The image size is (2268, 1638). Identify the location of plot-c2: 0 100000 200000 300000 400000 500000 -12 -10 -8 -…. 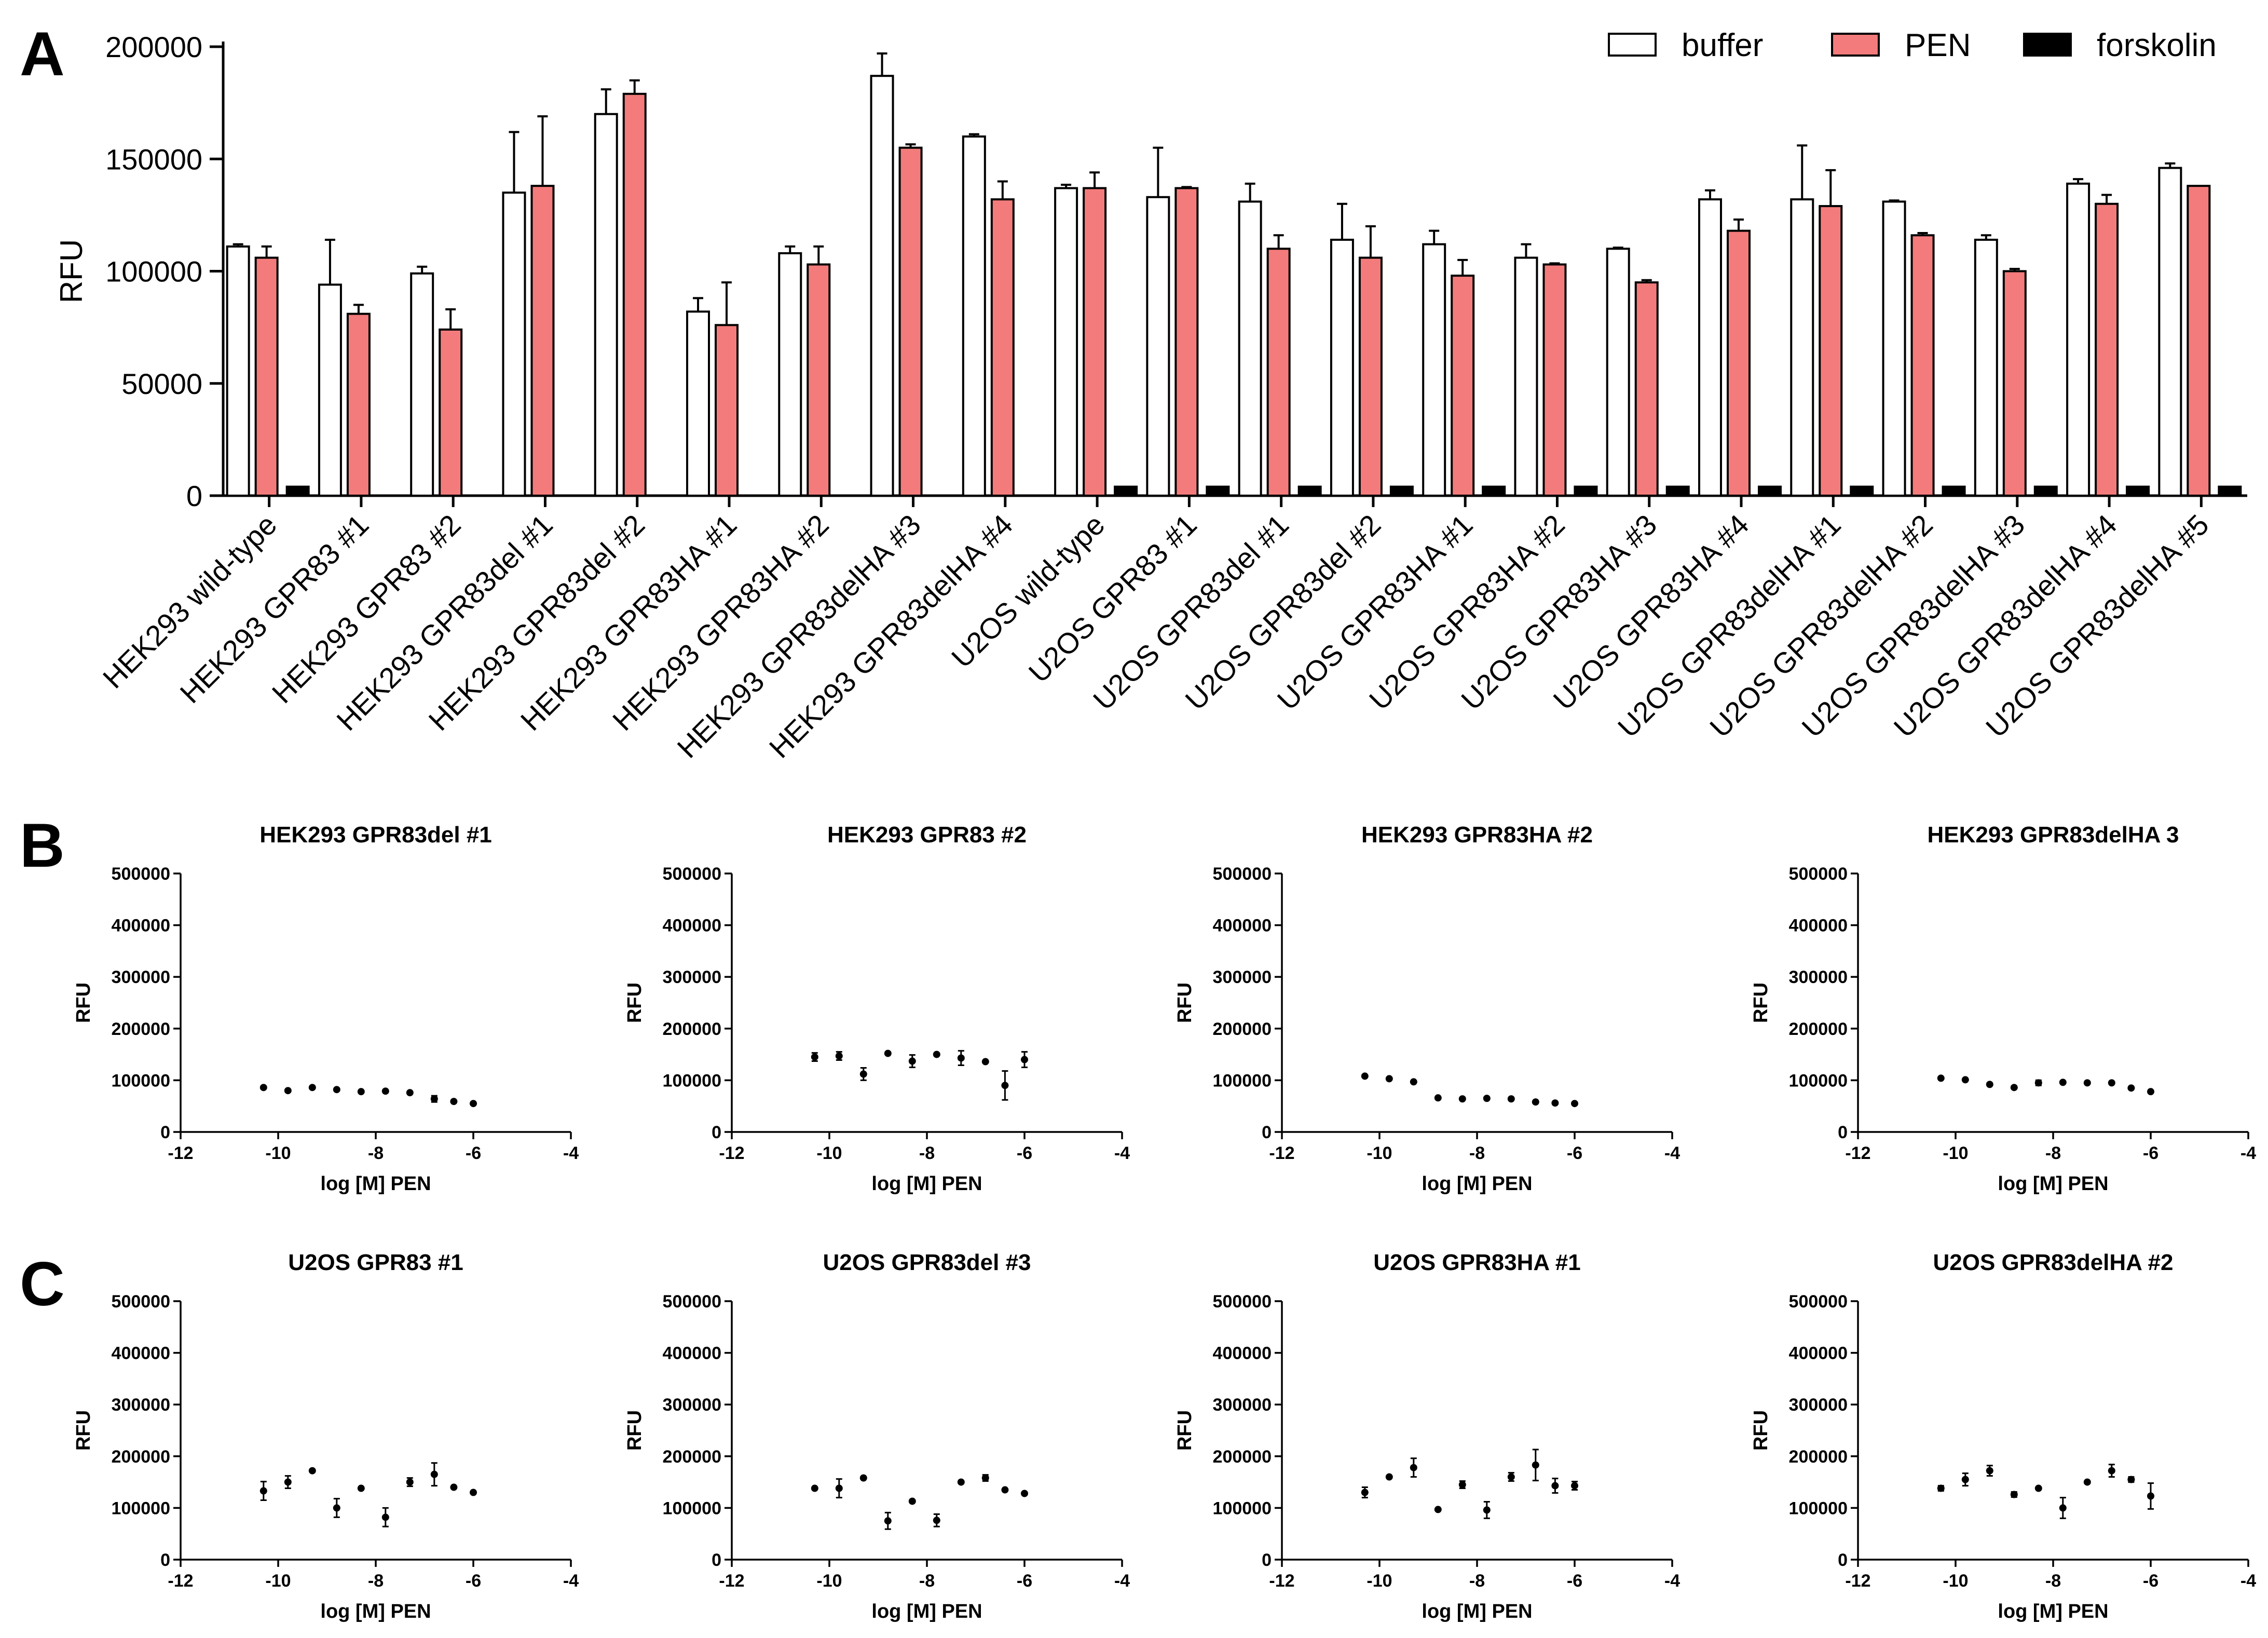
(877, 1436).